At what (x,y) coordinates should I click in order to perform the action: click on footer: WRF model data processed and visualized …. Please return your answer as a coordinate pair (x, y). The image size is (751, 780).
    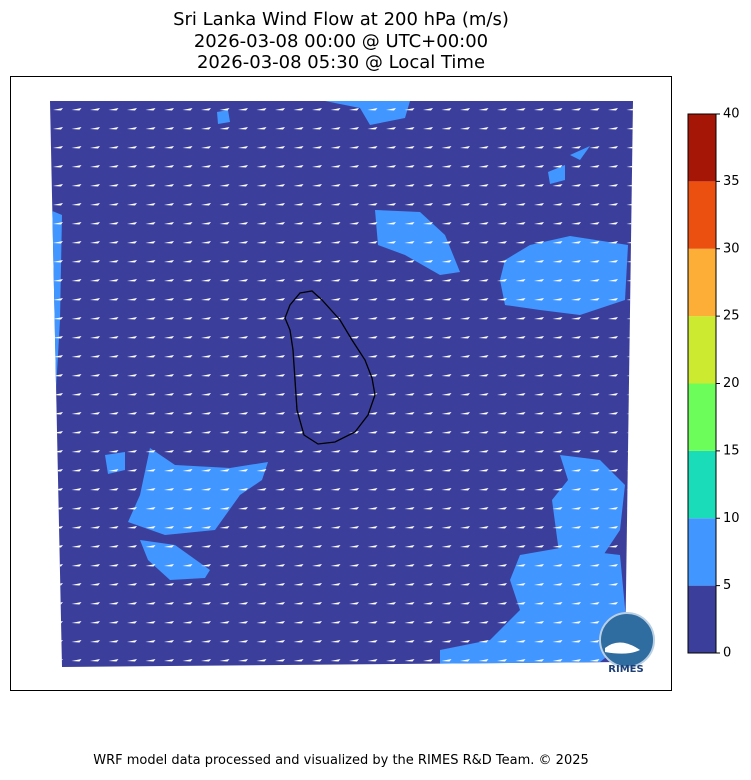
    Looking at the image, I should click on (341, 760).